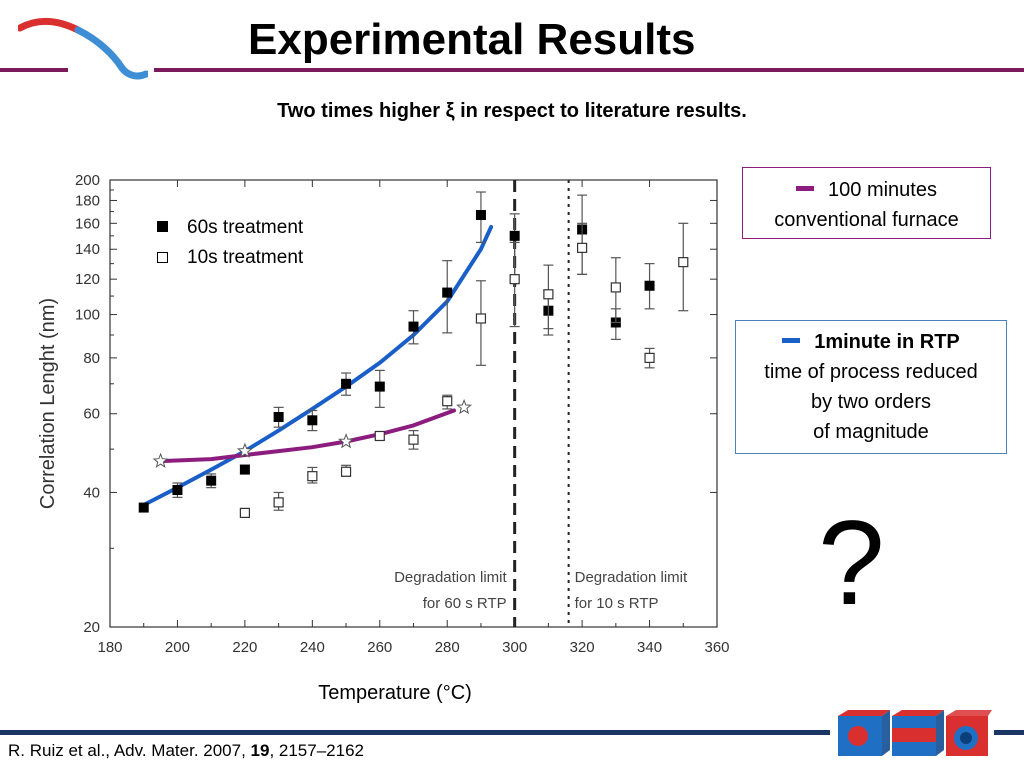 This screenshot has height=768, width=1024. Describe the element at coordinates (91, 492) in the screenshot. I see `y-tick-label: 40` at that location.